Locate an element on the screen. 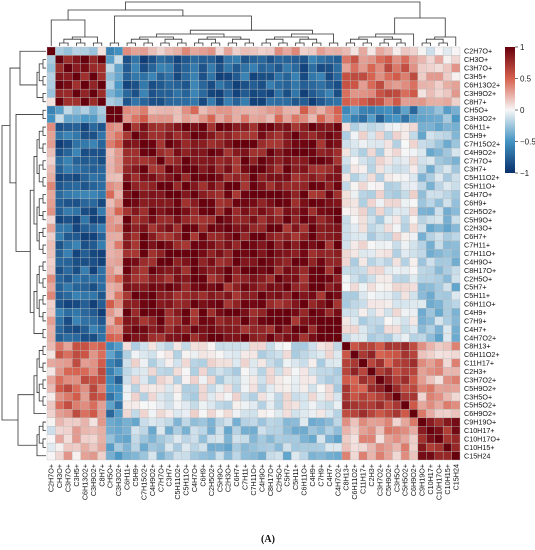 This screenshot has width=535, height=550. column-label: C10H17+ is located at coordinates (430, 479).